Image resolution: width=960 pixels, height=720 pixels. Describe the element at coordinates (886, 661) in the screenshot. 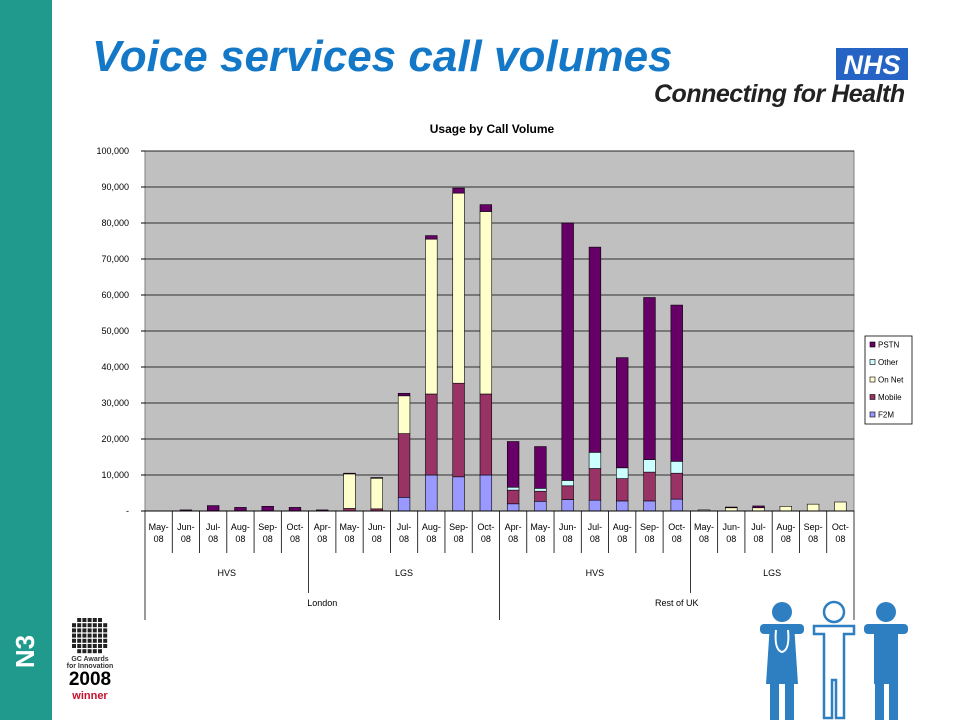

I see `nurse-figure` at that location.